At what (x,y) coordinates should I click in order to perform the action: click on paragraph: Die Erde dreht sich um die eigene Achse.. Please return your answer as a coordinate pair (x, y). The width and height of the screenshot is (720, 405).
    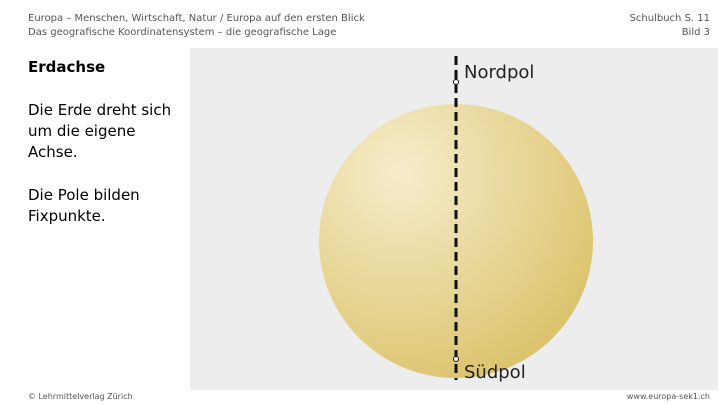
    Looking at the image, I should click on (100, 131).